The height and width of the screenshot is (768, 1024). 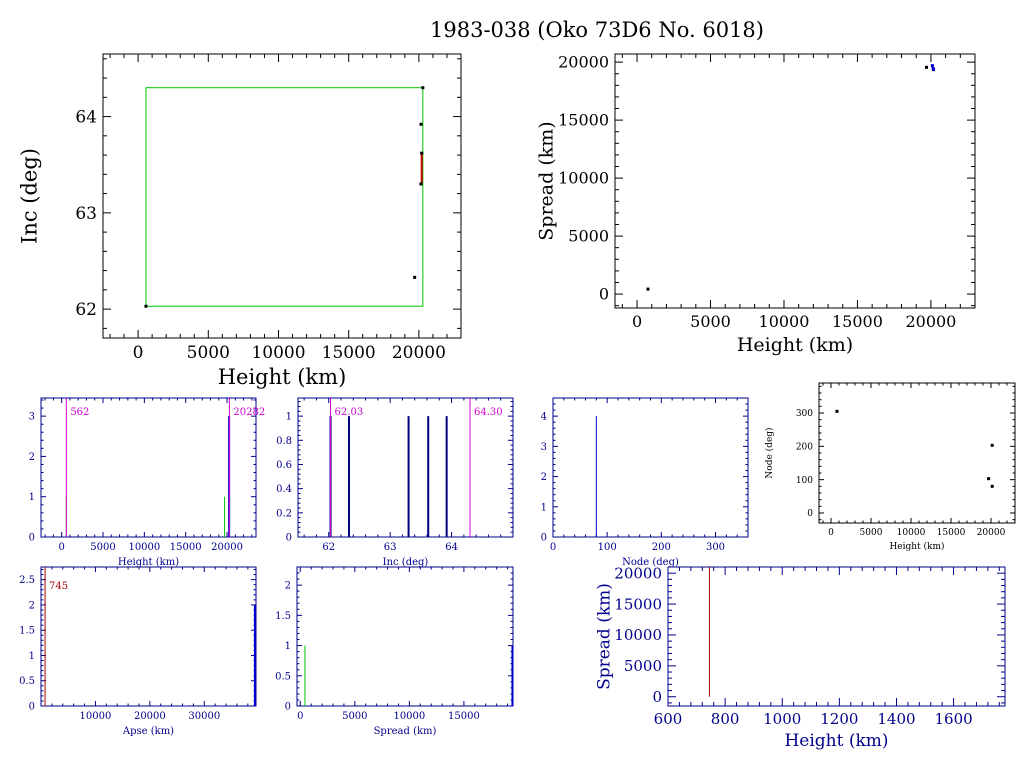 I want to click on figure-title: 1983-038 (Oko 73D6 No. 6018), so click(x=597, y=30).